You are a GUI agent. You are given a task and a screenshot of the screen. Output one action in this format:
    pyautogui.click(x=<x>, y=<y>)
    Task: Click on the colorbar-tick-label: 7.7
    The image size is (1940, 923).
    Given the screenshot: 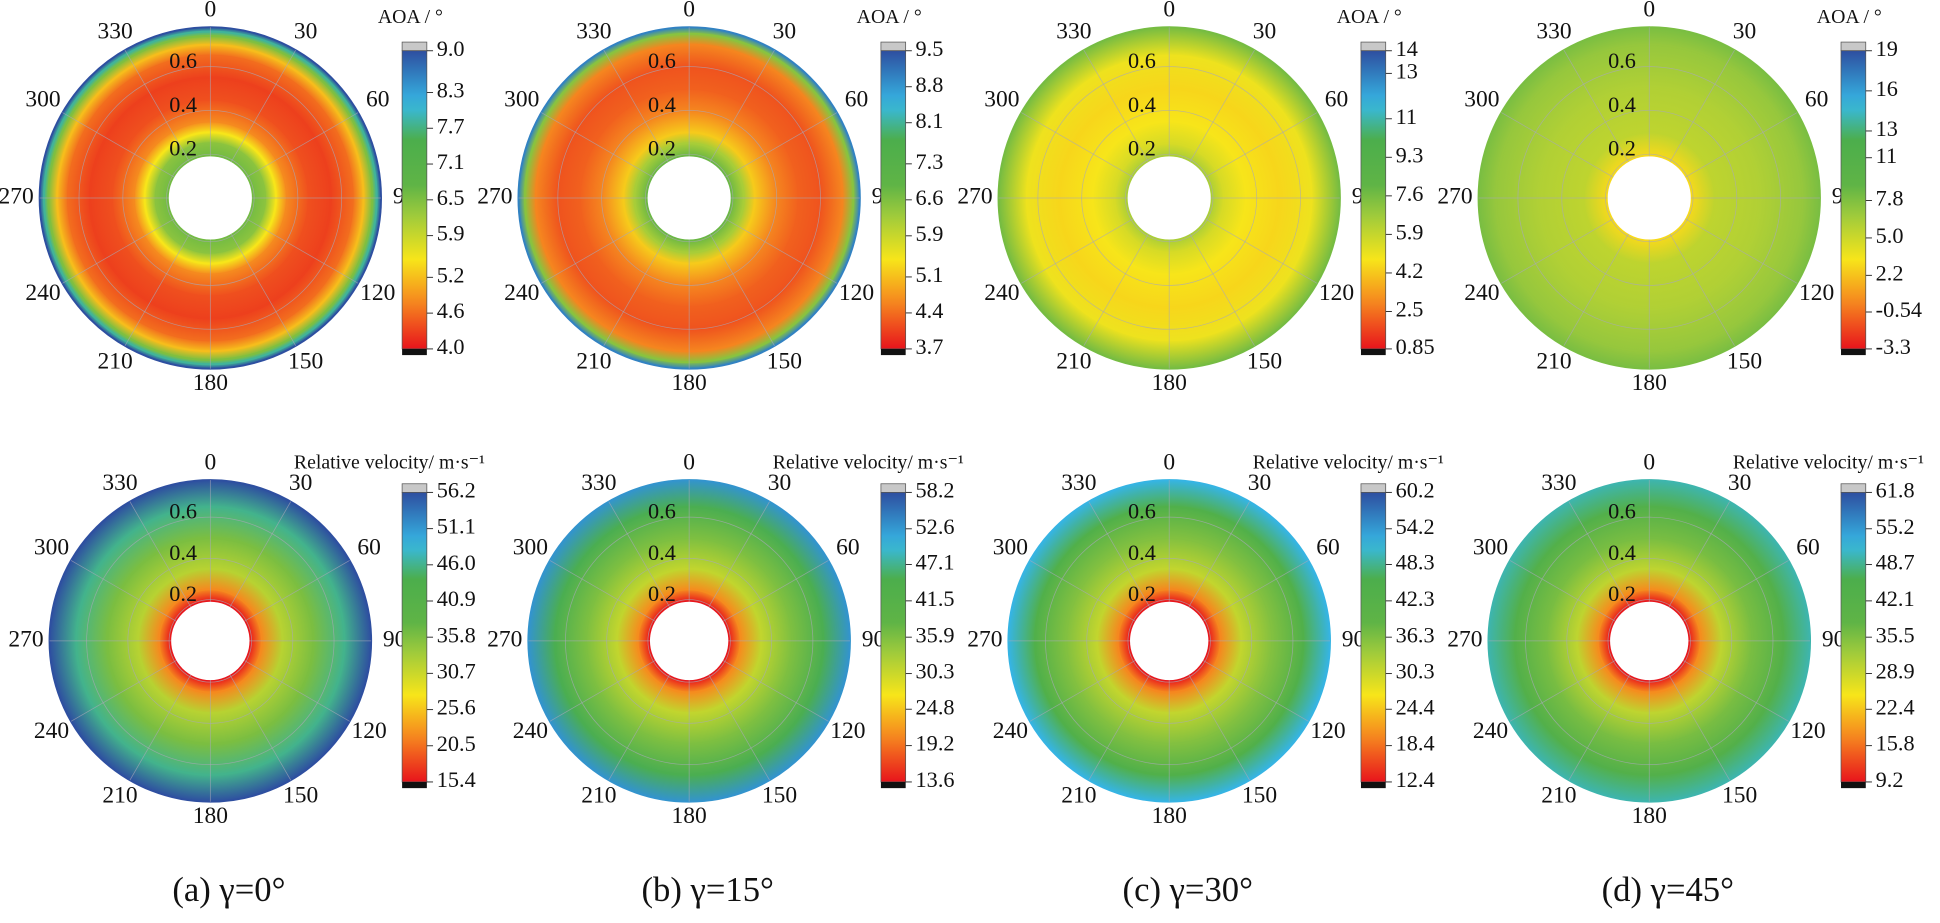 What is the action you would take?
    pyautogui.click(x=451, y=125)
    